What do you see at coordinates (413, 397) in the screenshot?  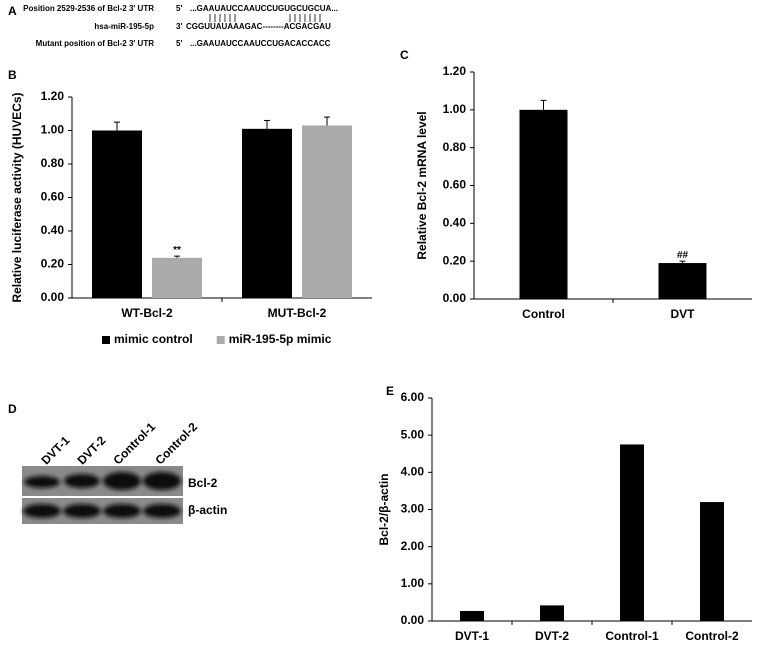 I see `y-tick-label: 6.00` at bounding box center [413, 397].